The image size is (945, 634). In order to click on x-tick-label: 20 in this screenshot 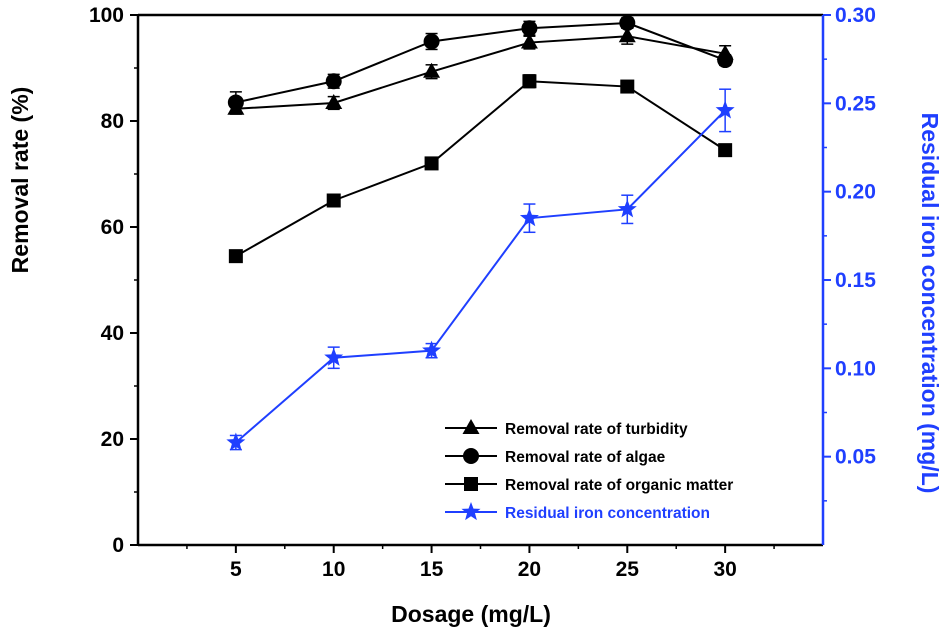, I will do `click(529, 569)`.